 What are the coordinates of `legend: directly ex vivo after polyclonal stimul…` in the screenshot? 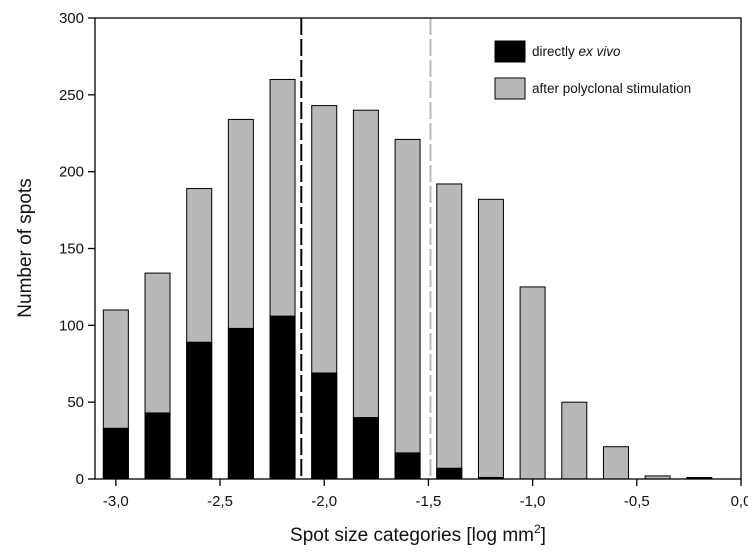 It's located at (592, 70).